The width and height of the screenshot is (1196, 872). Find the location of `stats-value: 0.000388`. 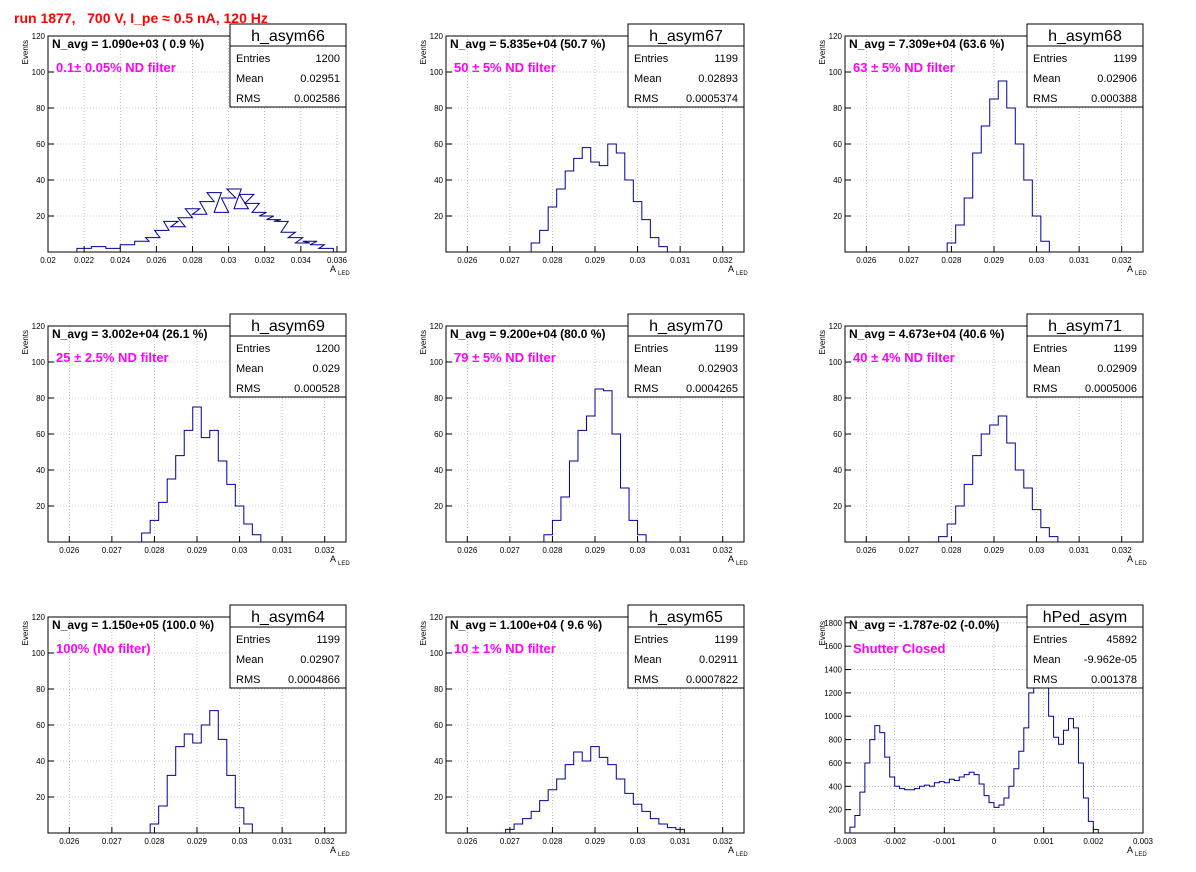

stats-value: 0.000388 is located at coordinates (1114, 99).